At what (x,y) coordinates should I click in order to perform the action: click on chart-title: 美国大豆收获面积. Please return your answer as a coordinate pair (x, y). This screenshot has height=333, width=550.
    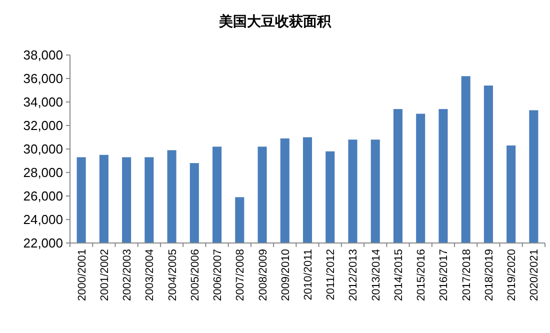
    Looking at the image, I should click on (275, 21).